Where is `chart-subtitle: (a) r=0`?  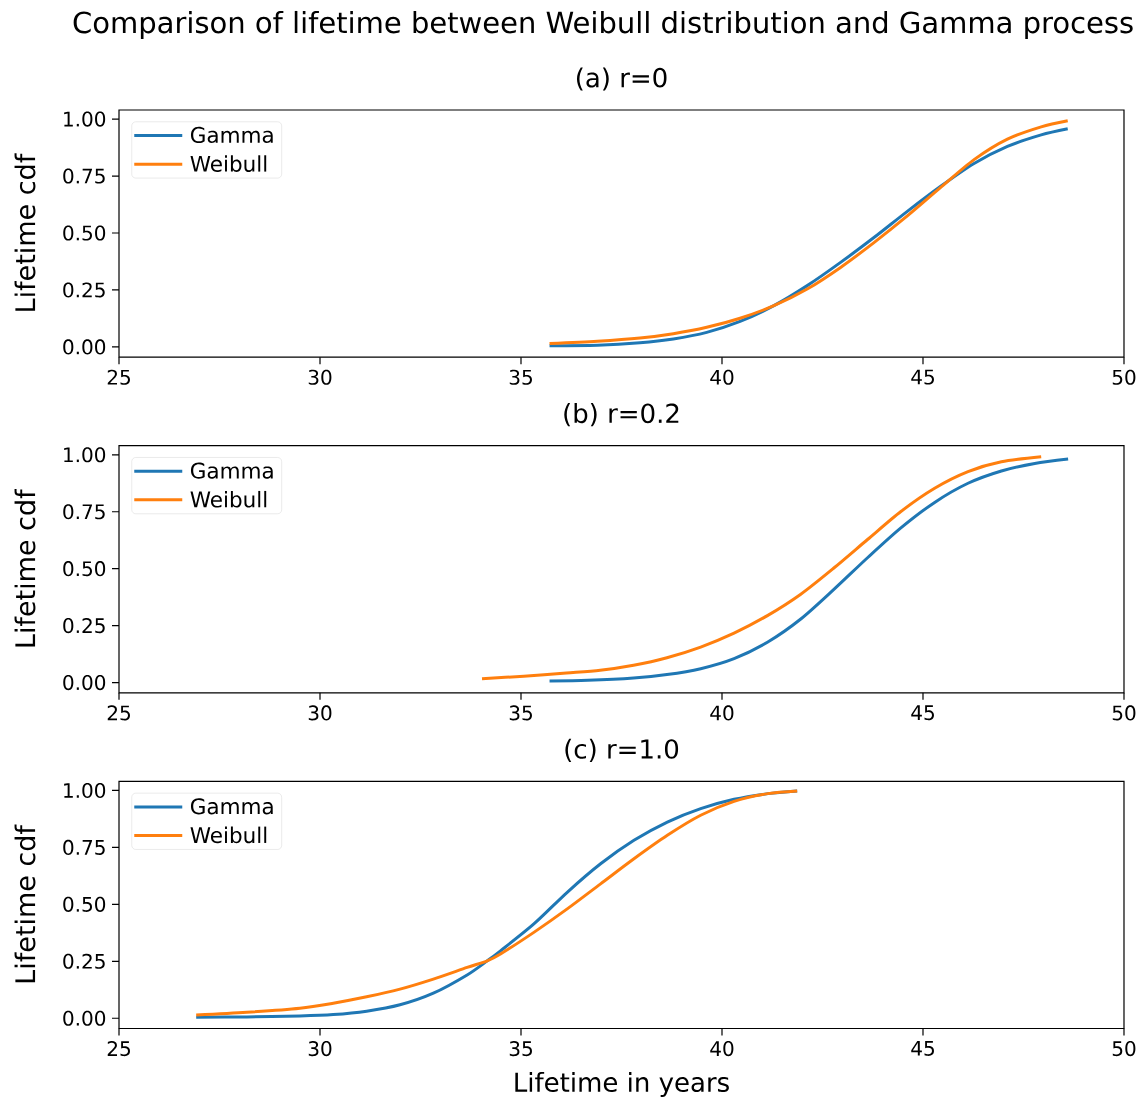
chart-subtitle: (a) r=0 is located at coordinates (621, 79).